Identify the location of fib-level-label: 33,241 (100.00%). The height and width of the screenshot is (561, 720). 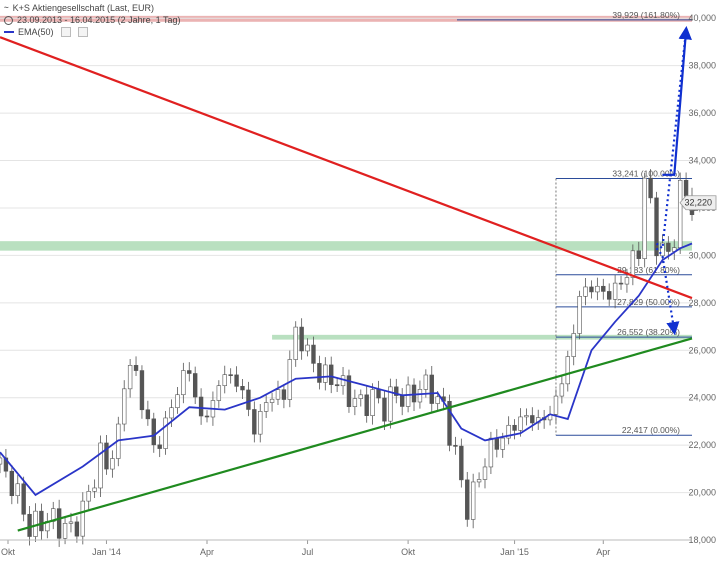
(646, 174).